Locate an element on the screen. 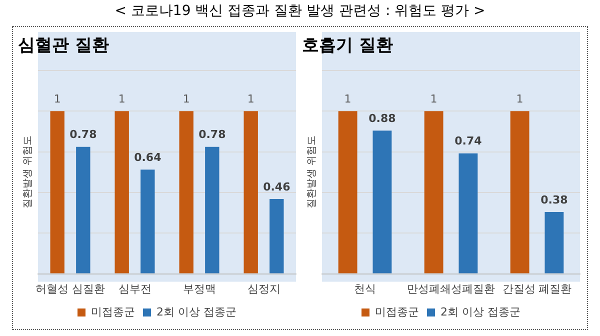 The width and height of the screenshot is (600, 336). x-tick-label: 부정맥 is located at coordinates (199, 289).